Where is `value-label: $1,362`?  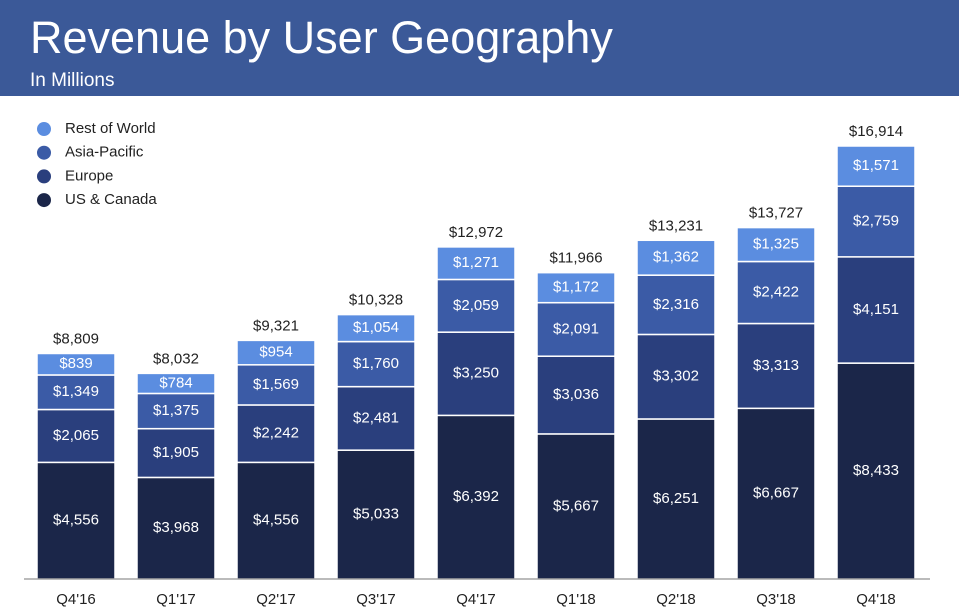
value-label: $1,362 is located at coordinates (676, 257).